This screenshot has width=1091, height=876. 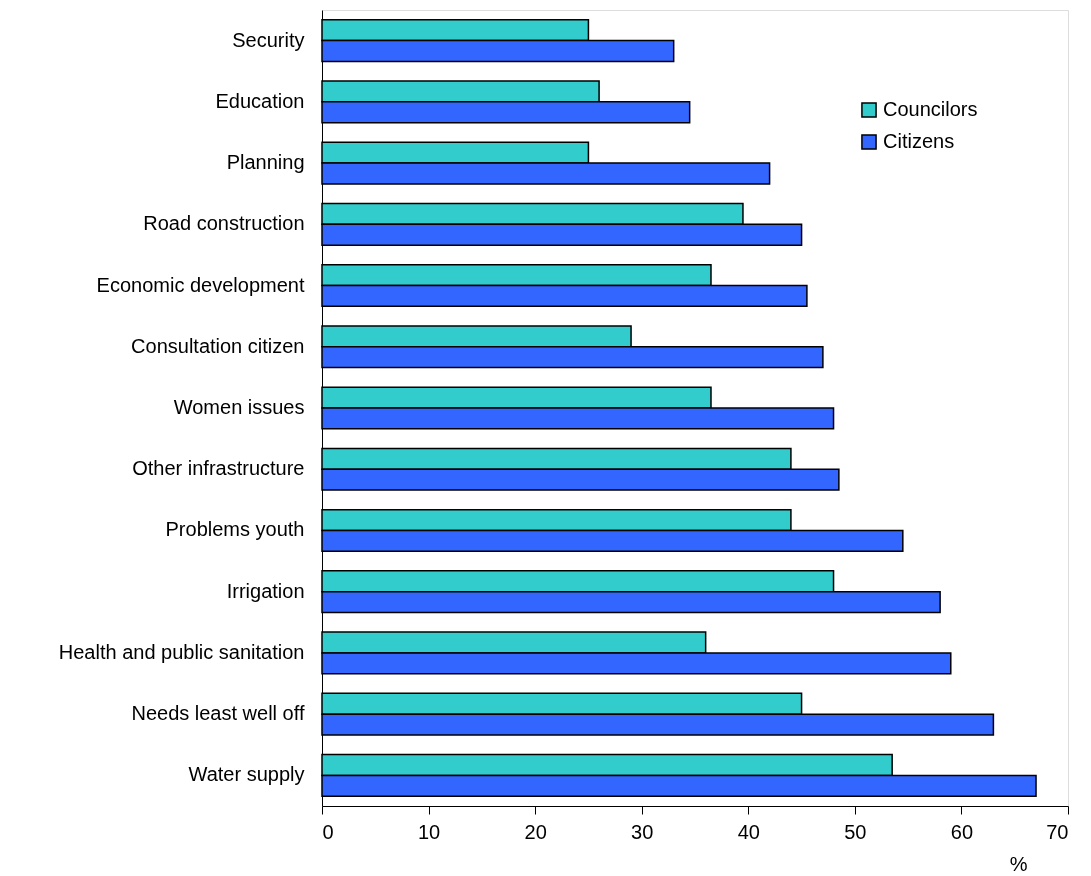 I want to click on x-tick-label: 20, so click(x=535, y=831).